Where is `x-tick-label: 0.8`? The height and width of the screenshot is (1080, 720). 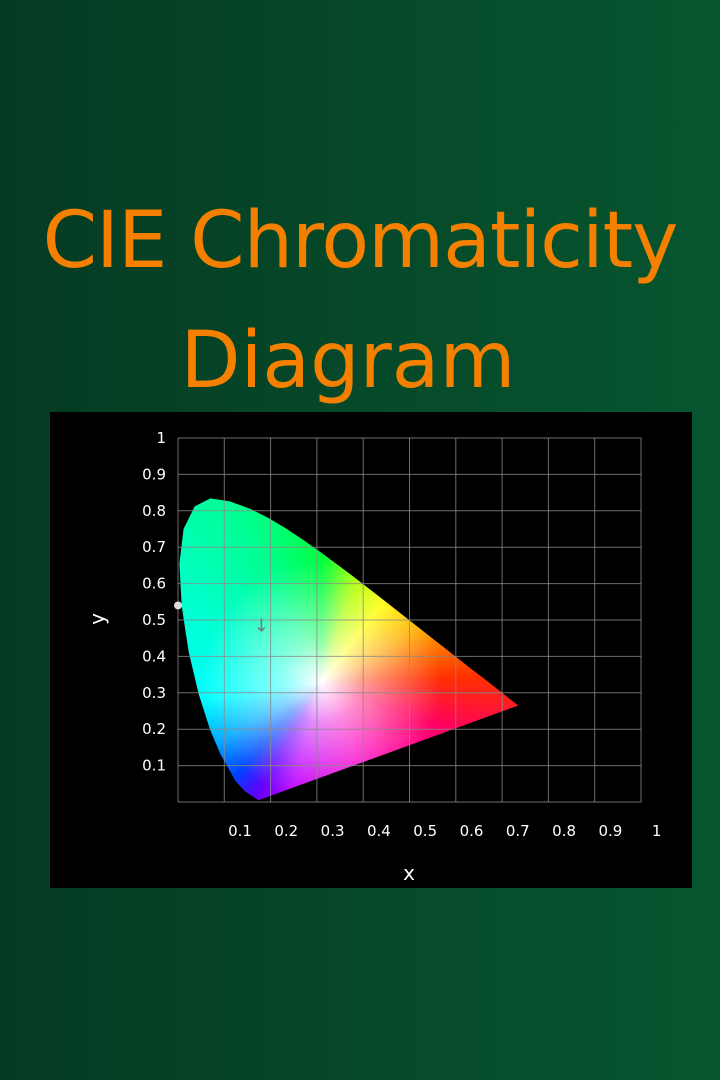 x-tick-label: 0.8 is located at coordinates (564, 831).